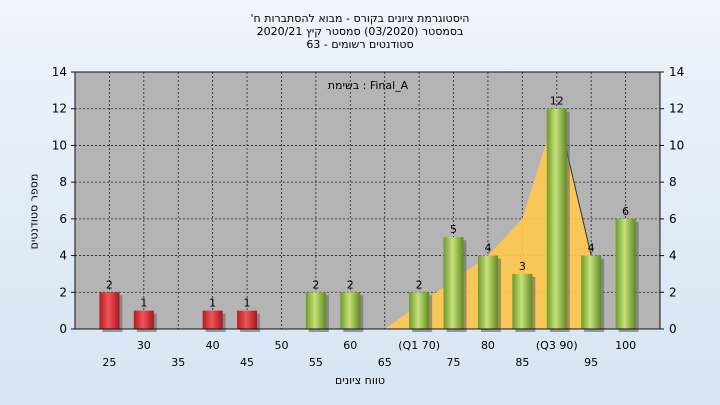  What do you see at coordinates (368, 85) in the screenshot?
I see `chart-annotation: בשימת : Final_A` at bounding box center [368, 85].